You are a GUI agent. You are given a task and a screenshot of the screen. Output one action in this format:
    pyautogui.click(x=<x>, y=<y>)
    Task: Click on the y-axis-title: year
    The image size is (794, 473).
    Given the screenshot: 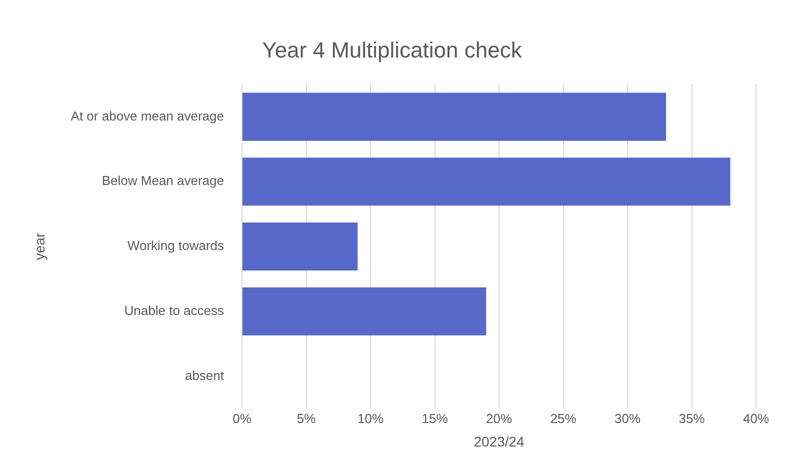 What is the action you would take?
    pyautogui.click(x=39, y=246)
    